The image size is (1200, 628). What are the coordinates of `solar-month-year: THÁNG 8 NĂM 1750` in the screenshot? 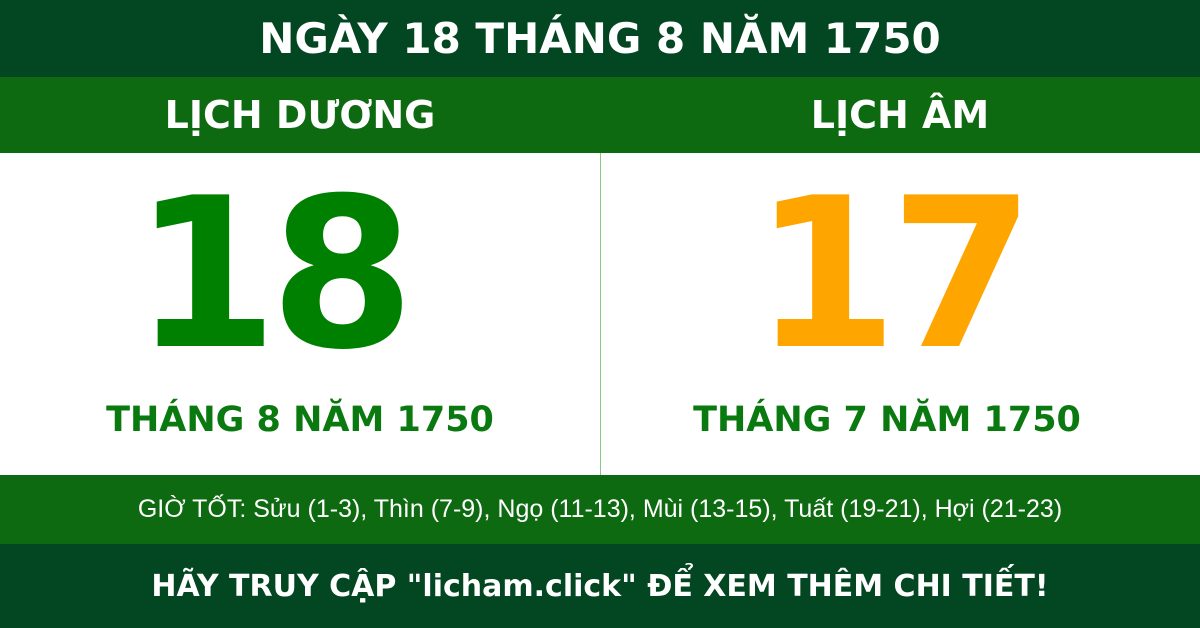 It's located at (300, 420).